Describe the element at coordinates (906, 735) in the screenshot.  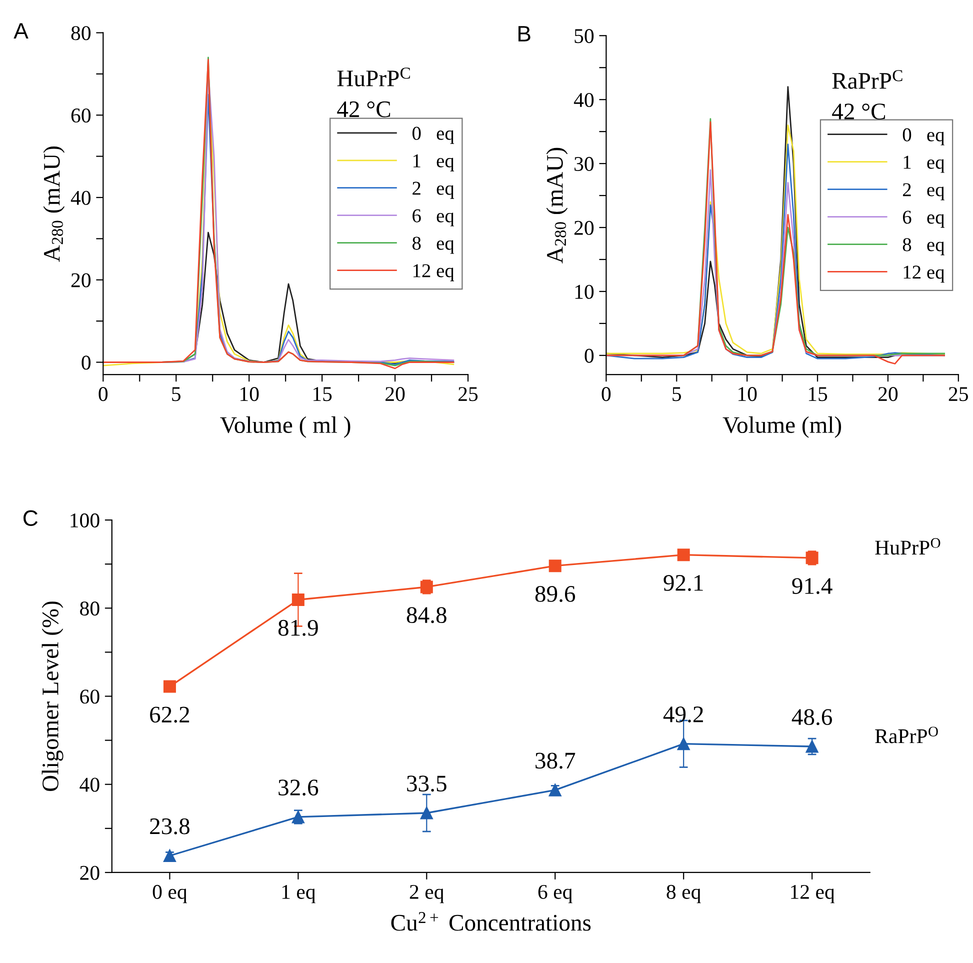
I see `text: RaPrP$^{O}$` at that location.